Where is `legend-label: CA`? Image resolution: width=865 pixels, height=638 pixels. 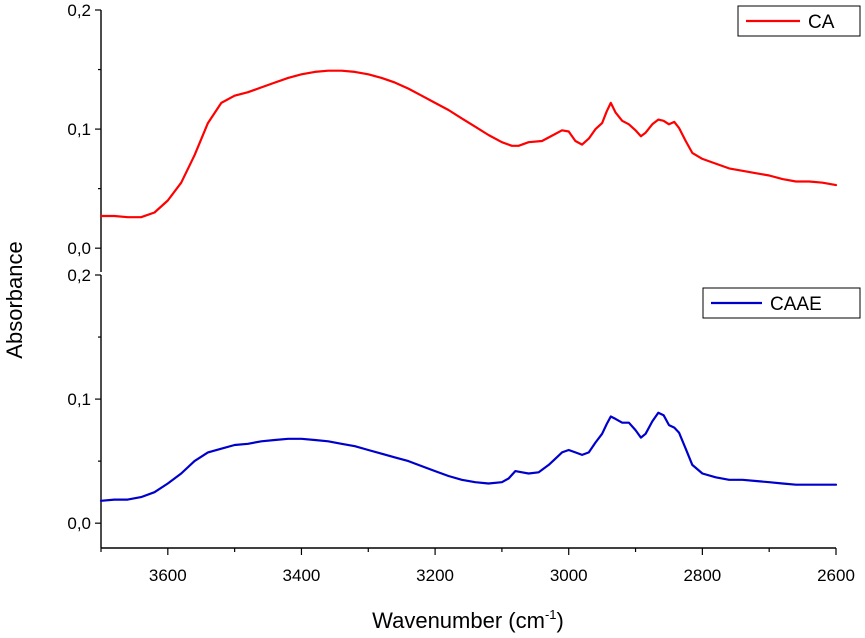
legend-label: CA is located at coordinates (821, 22).